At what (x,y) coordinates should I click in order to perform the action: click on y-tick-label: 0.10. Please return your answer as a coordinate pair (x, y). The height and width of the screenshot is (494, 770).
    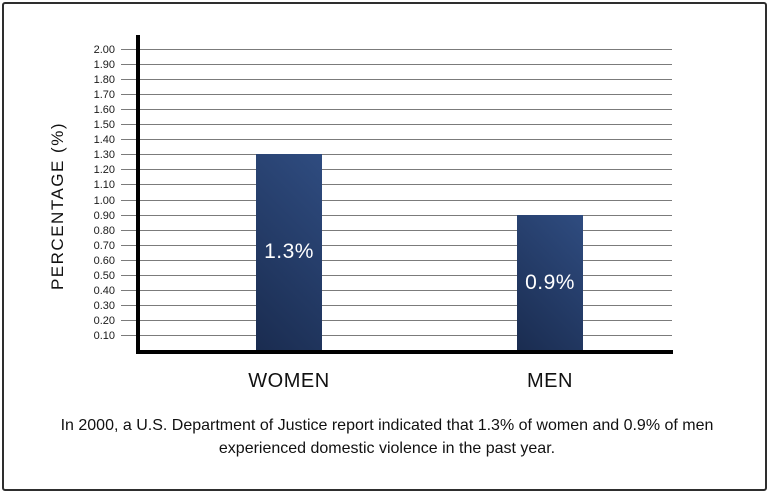
    Looking at the image, I should click on (104, 336).